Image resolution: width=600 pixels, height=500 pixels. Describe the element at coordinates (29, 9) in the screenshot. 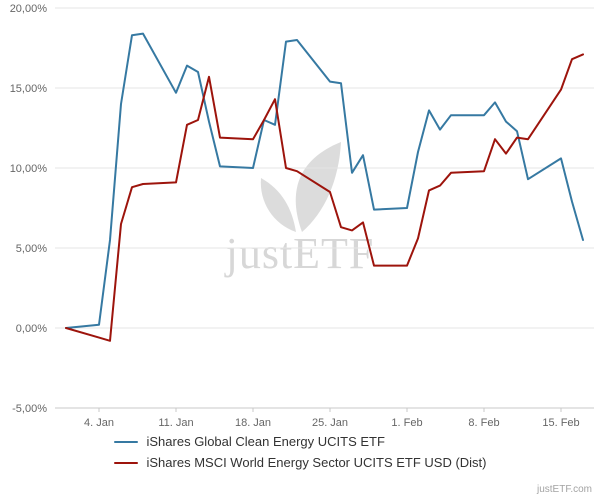

I see `y-tick-label: 20,00%` at that location.